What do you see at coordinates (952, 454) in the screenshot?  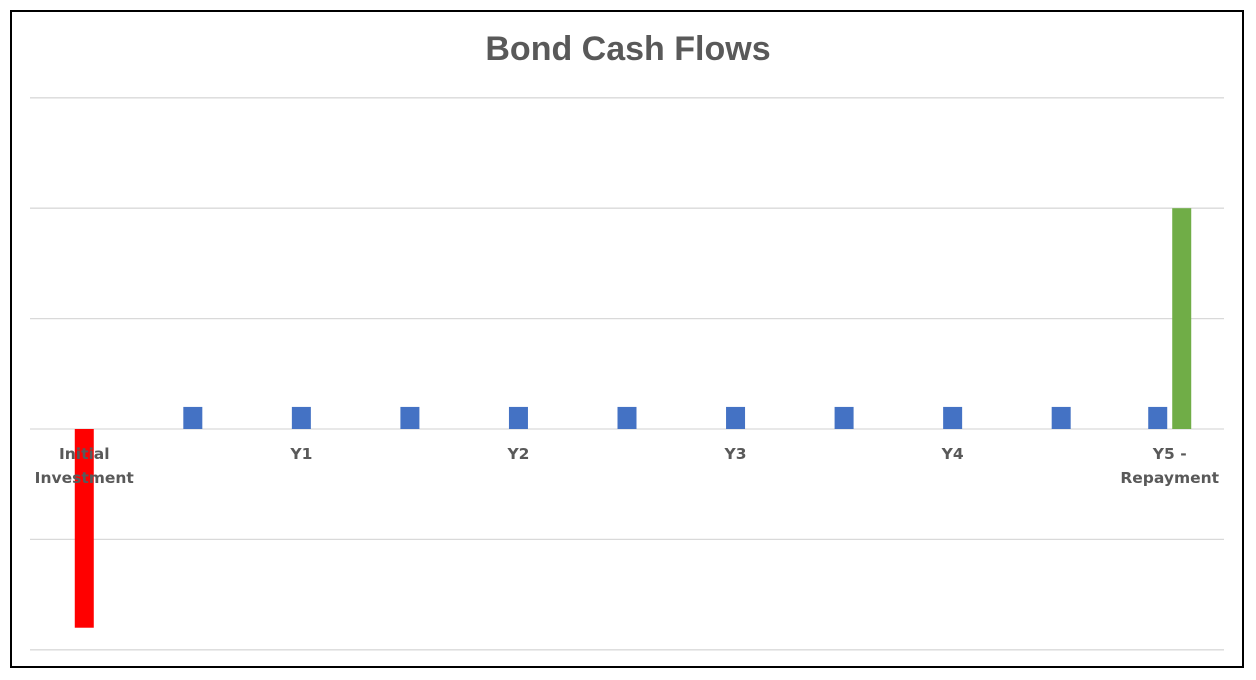 I see `x-tick-label: Y4` at bounding box center [952, 454].